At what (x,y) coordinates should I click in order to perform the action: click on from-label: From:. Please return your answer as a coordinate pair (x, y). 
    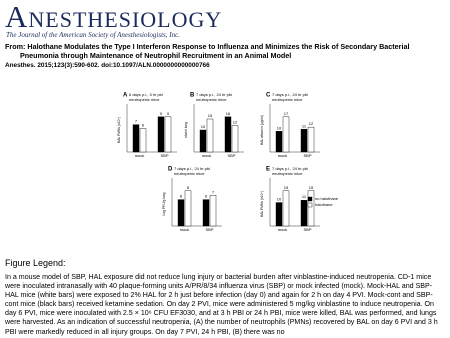
    Looking at the image, I should click on (15, 46).